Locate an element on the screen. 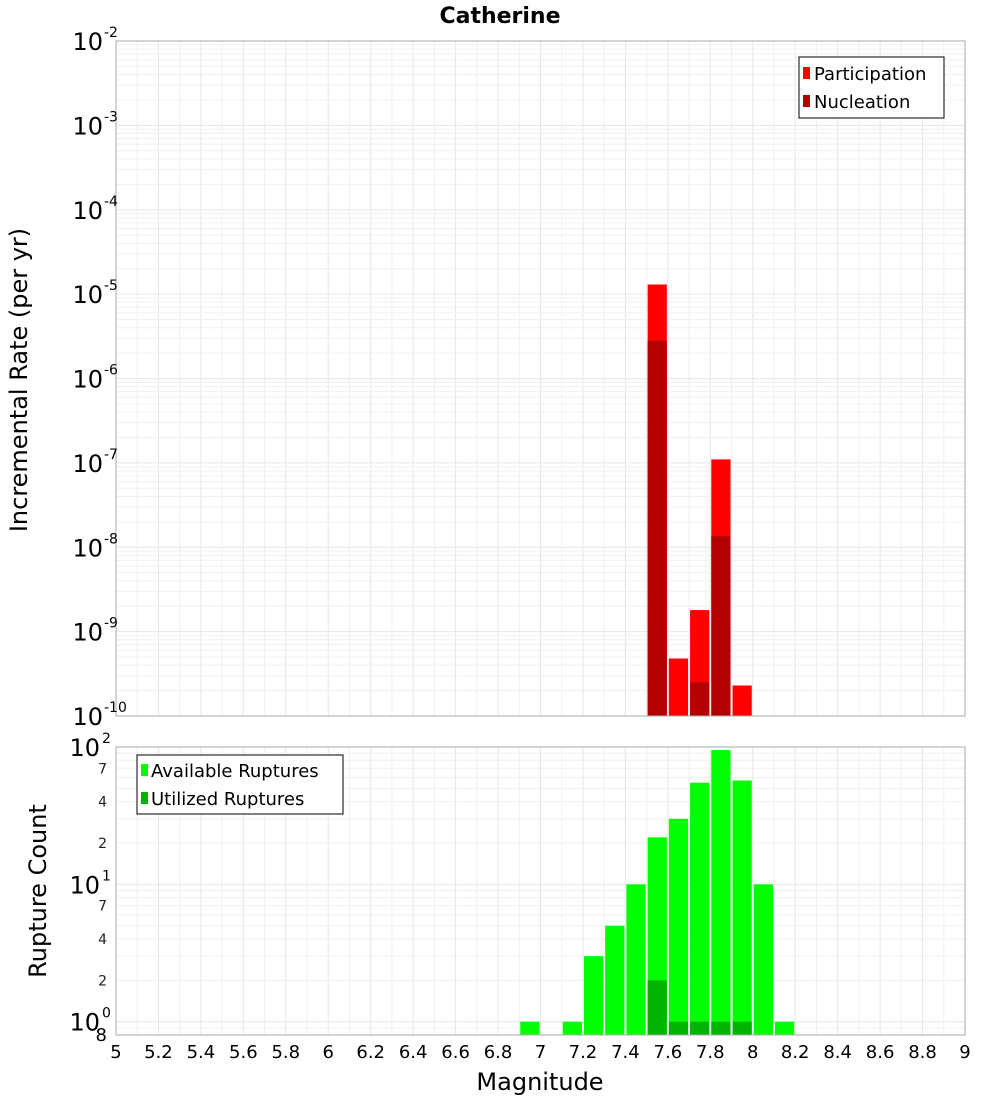  bottom-y-tick-exponent: 2 is located at coordinates (106, 739).